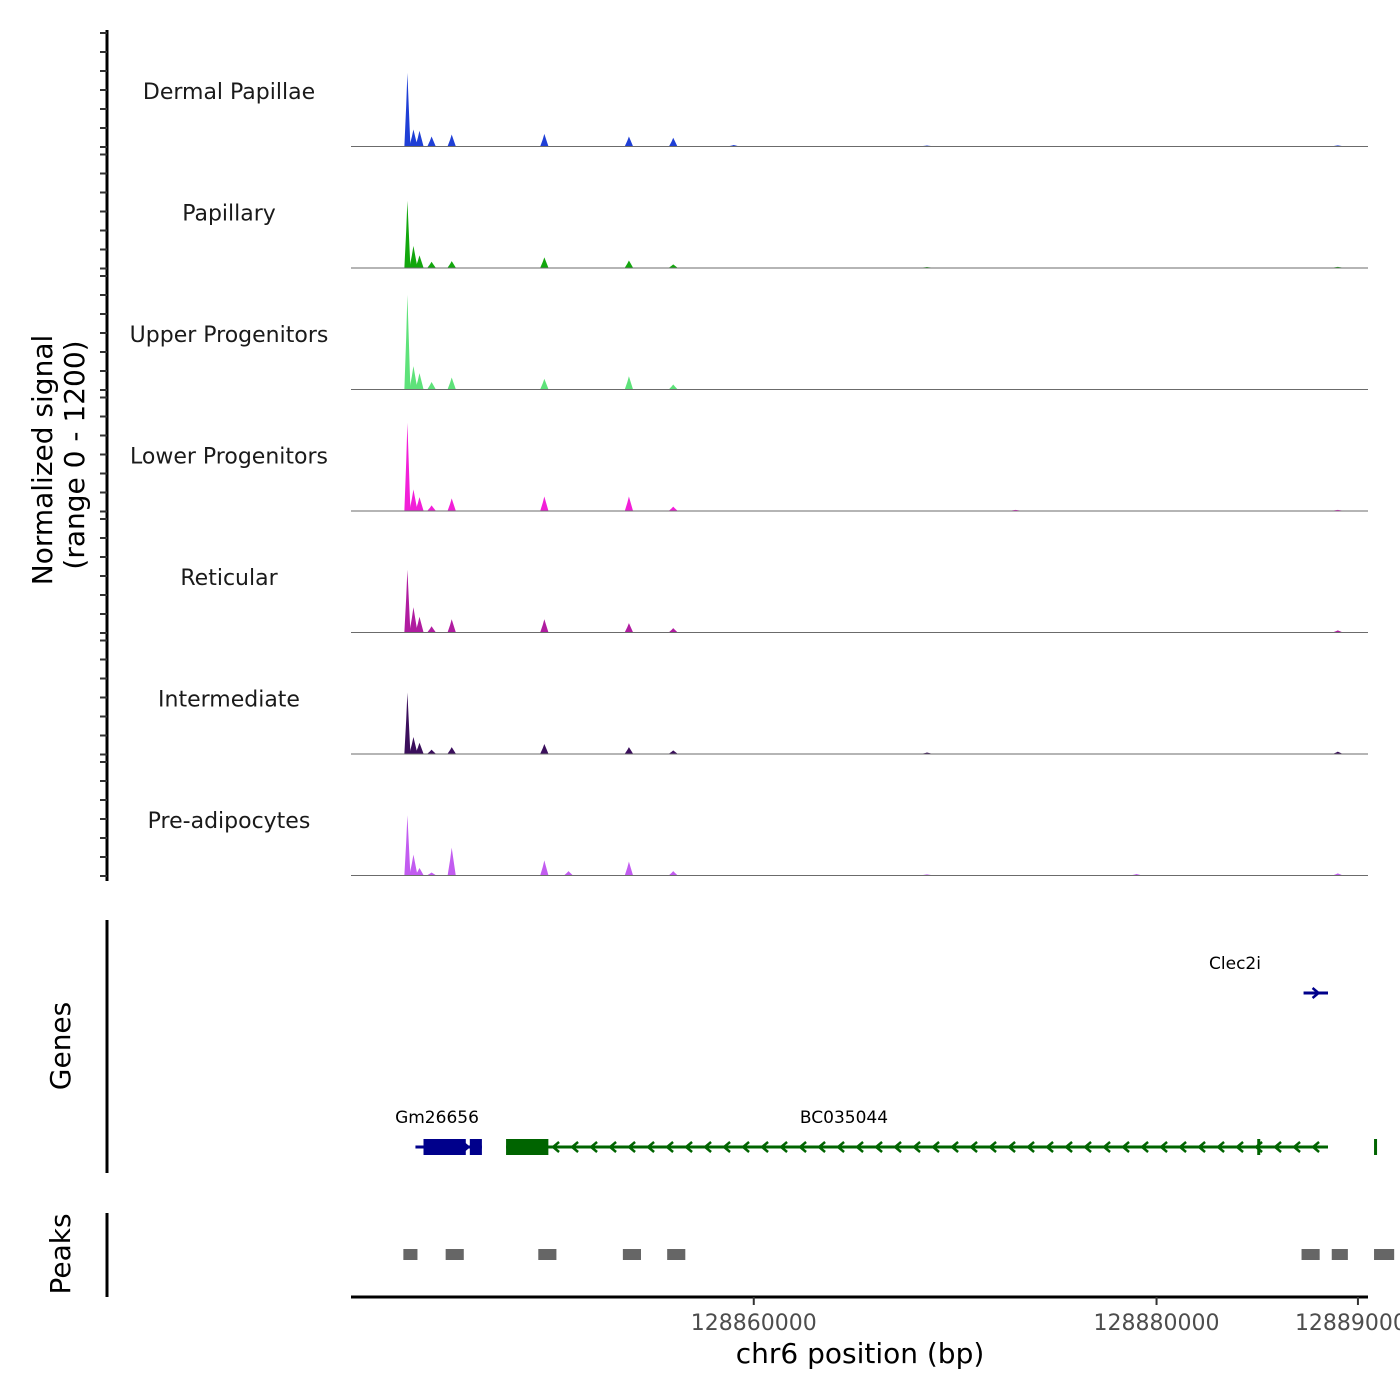  Describe the element at coordinates (886, 1054) in the screenshot. I see `gene-annotations: Clec2i Gm26656 BC035044` at that location.